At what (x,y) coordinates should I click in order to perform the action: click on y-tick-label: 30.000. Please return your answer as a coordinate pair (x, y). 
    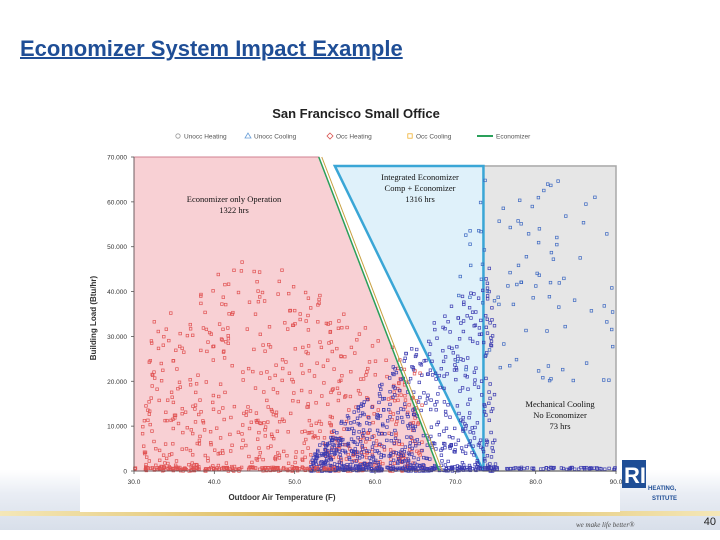
    Looking at the image, I should click on (117, 337).